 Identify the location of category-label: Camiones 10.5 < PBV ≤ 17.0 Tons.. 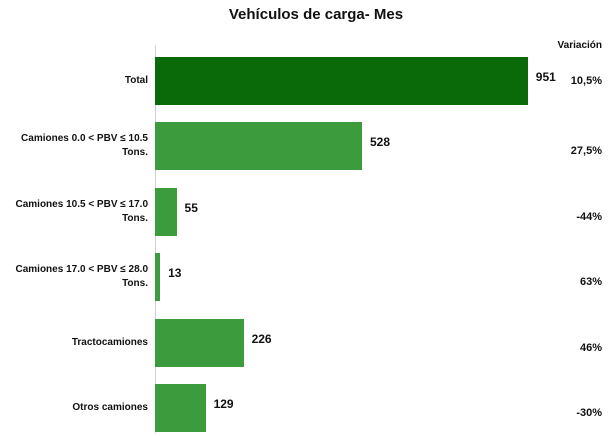
(82, 211).